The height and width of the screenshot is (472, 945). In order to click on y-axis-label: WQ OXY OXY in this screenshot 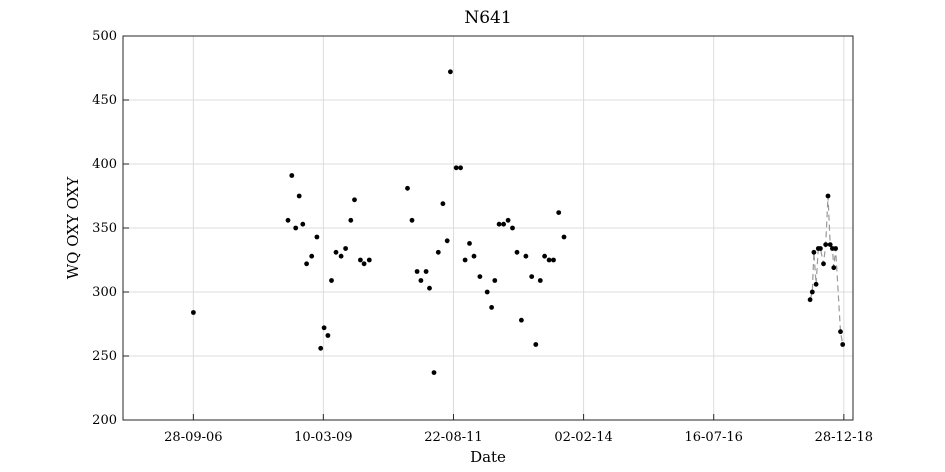, I will do `click(73, 228)`.